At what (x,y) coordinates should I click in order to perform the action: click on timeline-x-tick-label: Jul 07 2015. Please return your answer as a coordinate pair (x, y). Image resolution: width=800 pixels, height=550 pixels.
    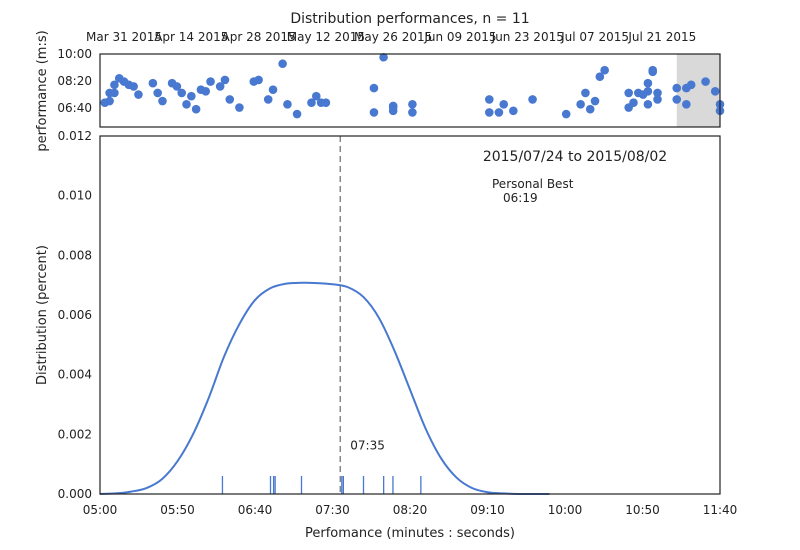
    Looking at the image, I should click on (594, 37).